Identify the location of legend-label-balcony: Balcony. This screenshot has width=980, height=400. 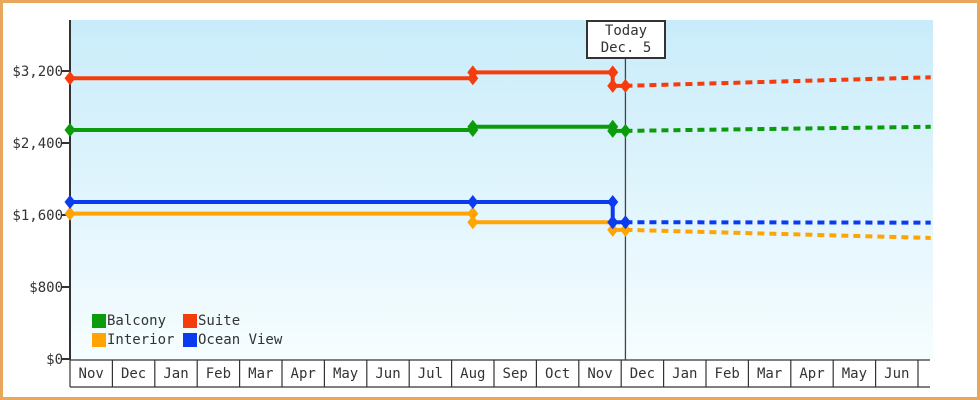
(137, 321).